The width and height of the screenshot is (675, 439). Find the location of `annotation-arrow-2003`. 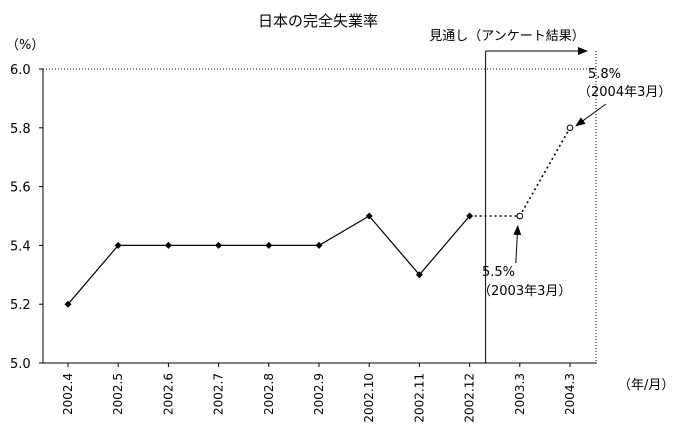

annotation-arrow-2003 is located at coordinates (517, 244).